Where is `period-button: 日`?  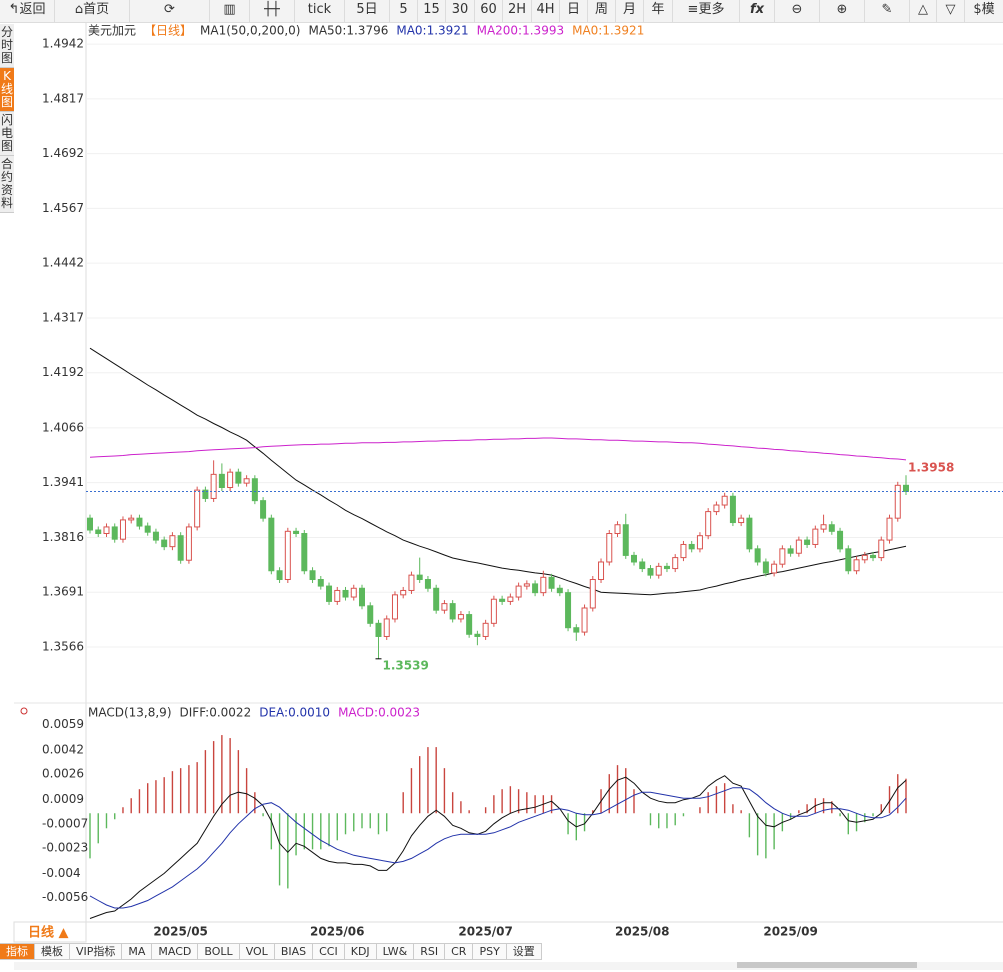 period-button: 日 is located at coordinates (574, 11).